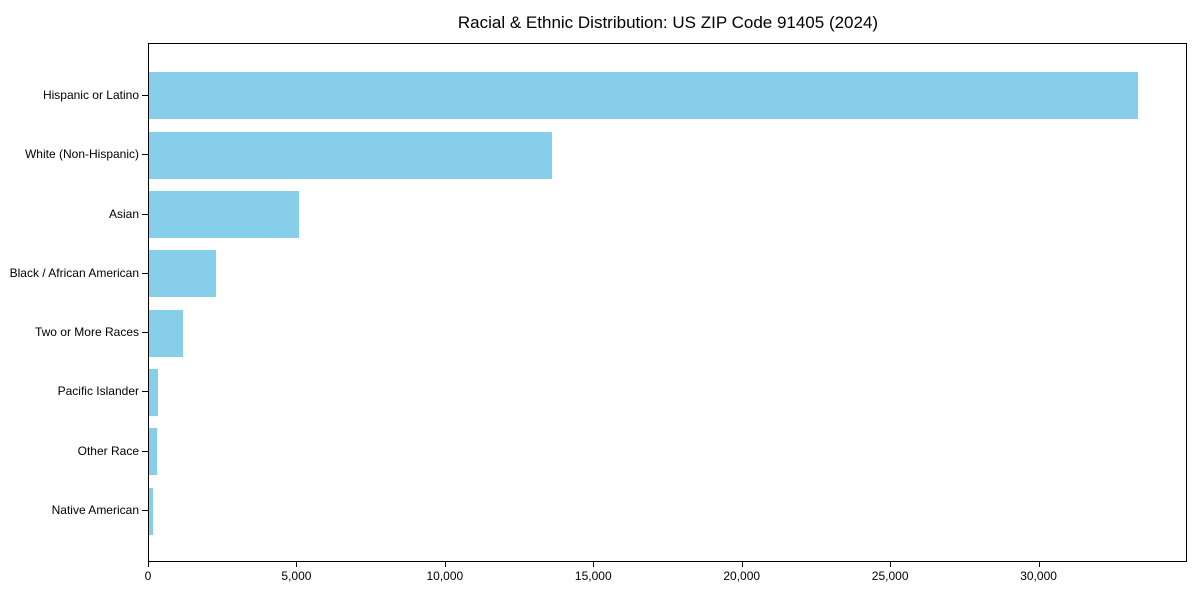 Image resolution: width=1200 pixels, height=600 pixels. Describe the element at coordinates (81, 154) in the screenshot. I see `y-tick-label: White (Non-Hispanic)` at that location.